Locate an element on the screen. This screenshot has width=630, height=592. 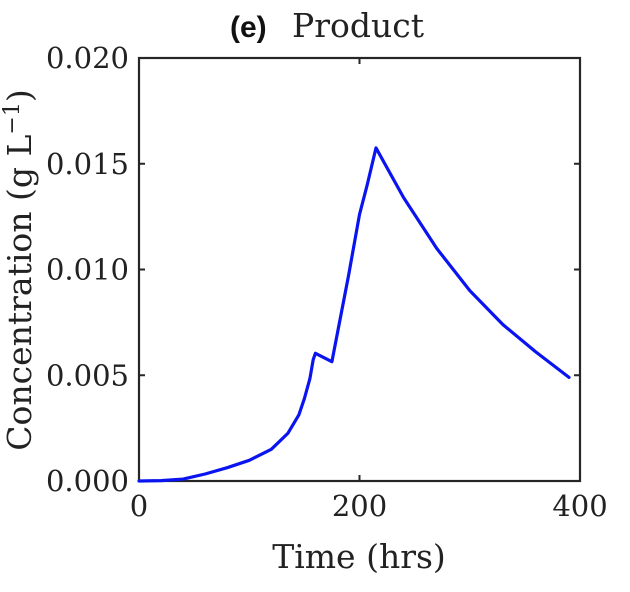
y-axis-label-main: Concentration (g L is located at coordinates (19, 292).